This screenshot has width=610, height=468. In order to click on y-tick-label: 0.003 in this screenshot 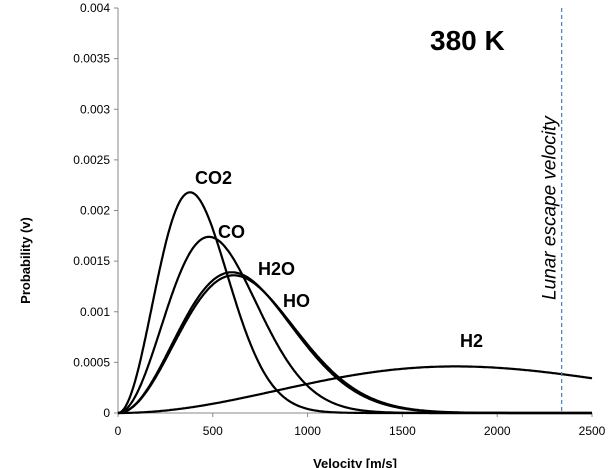, I will do `click(95, 109)`.